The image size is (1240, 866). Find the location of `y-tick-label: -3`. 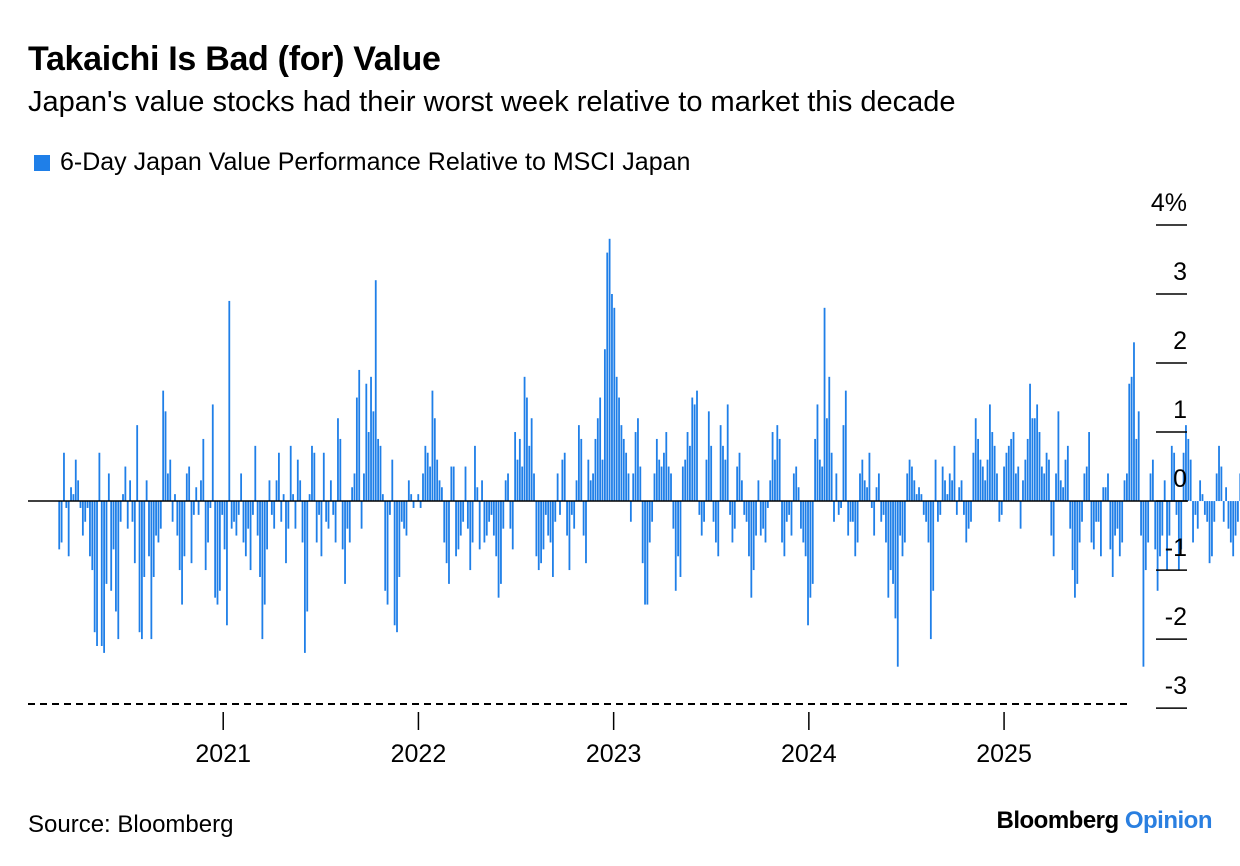

y-tick-label: -3 is located at coordinates (1176, 686).